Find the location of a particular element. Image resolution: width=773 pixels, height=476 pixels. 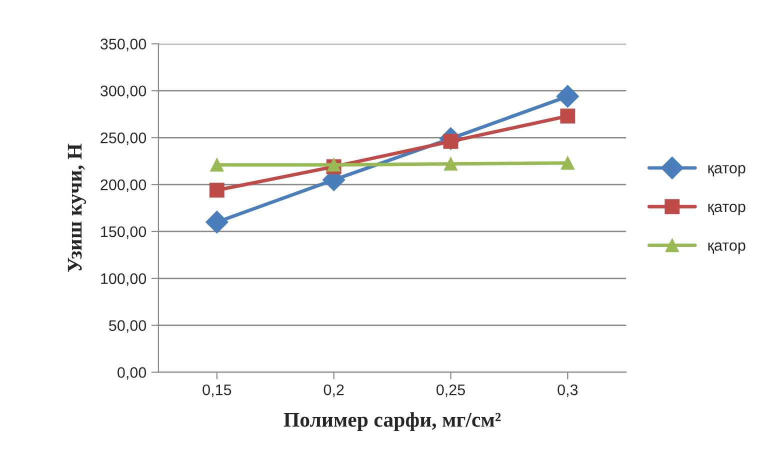

y-axis-title: Узиш кучи, Н is located at coordinates (77, 208).